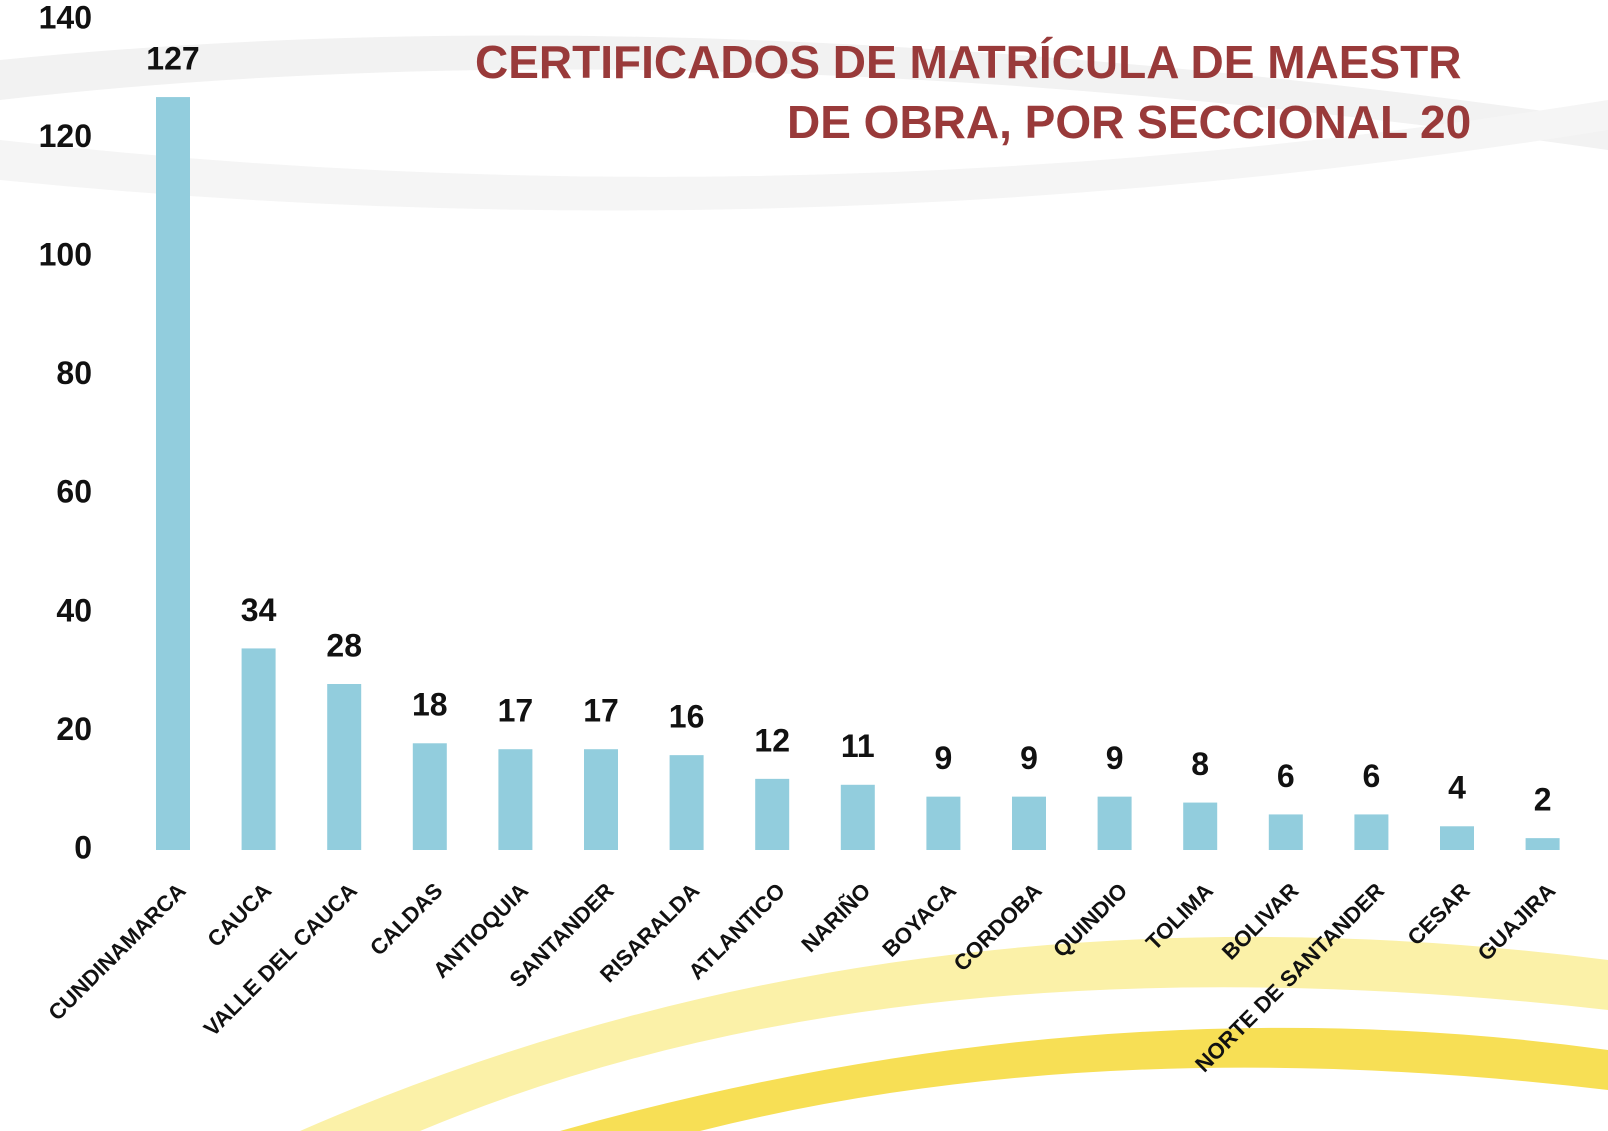 The image size is (1608, 1131). Describe the element at coordinates (172, 59) in the screenshot. I see `data-label: 127` at that location.